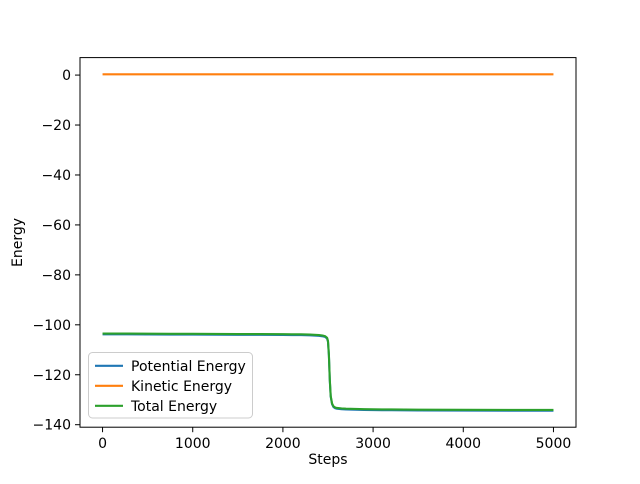 Image resolution: width=640 pixels, height=484 pixels. I want to click on y-tick-label: −100, so click(52, 326).